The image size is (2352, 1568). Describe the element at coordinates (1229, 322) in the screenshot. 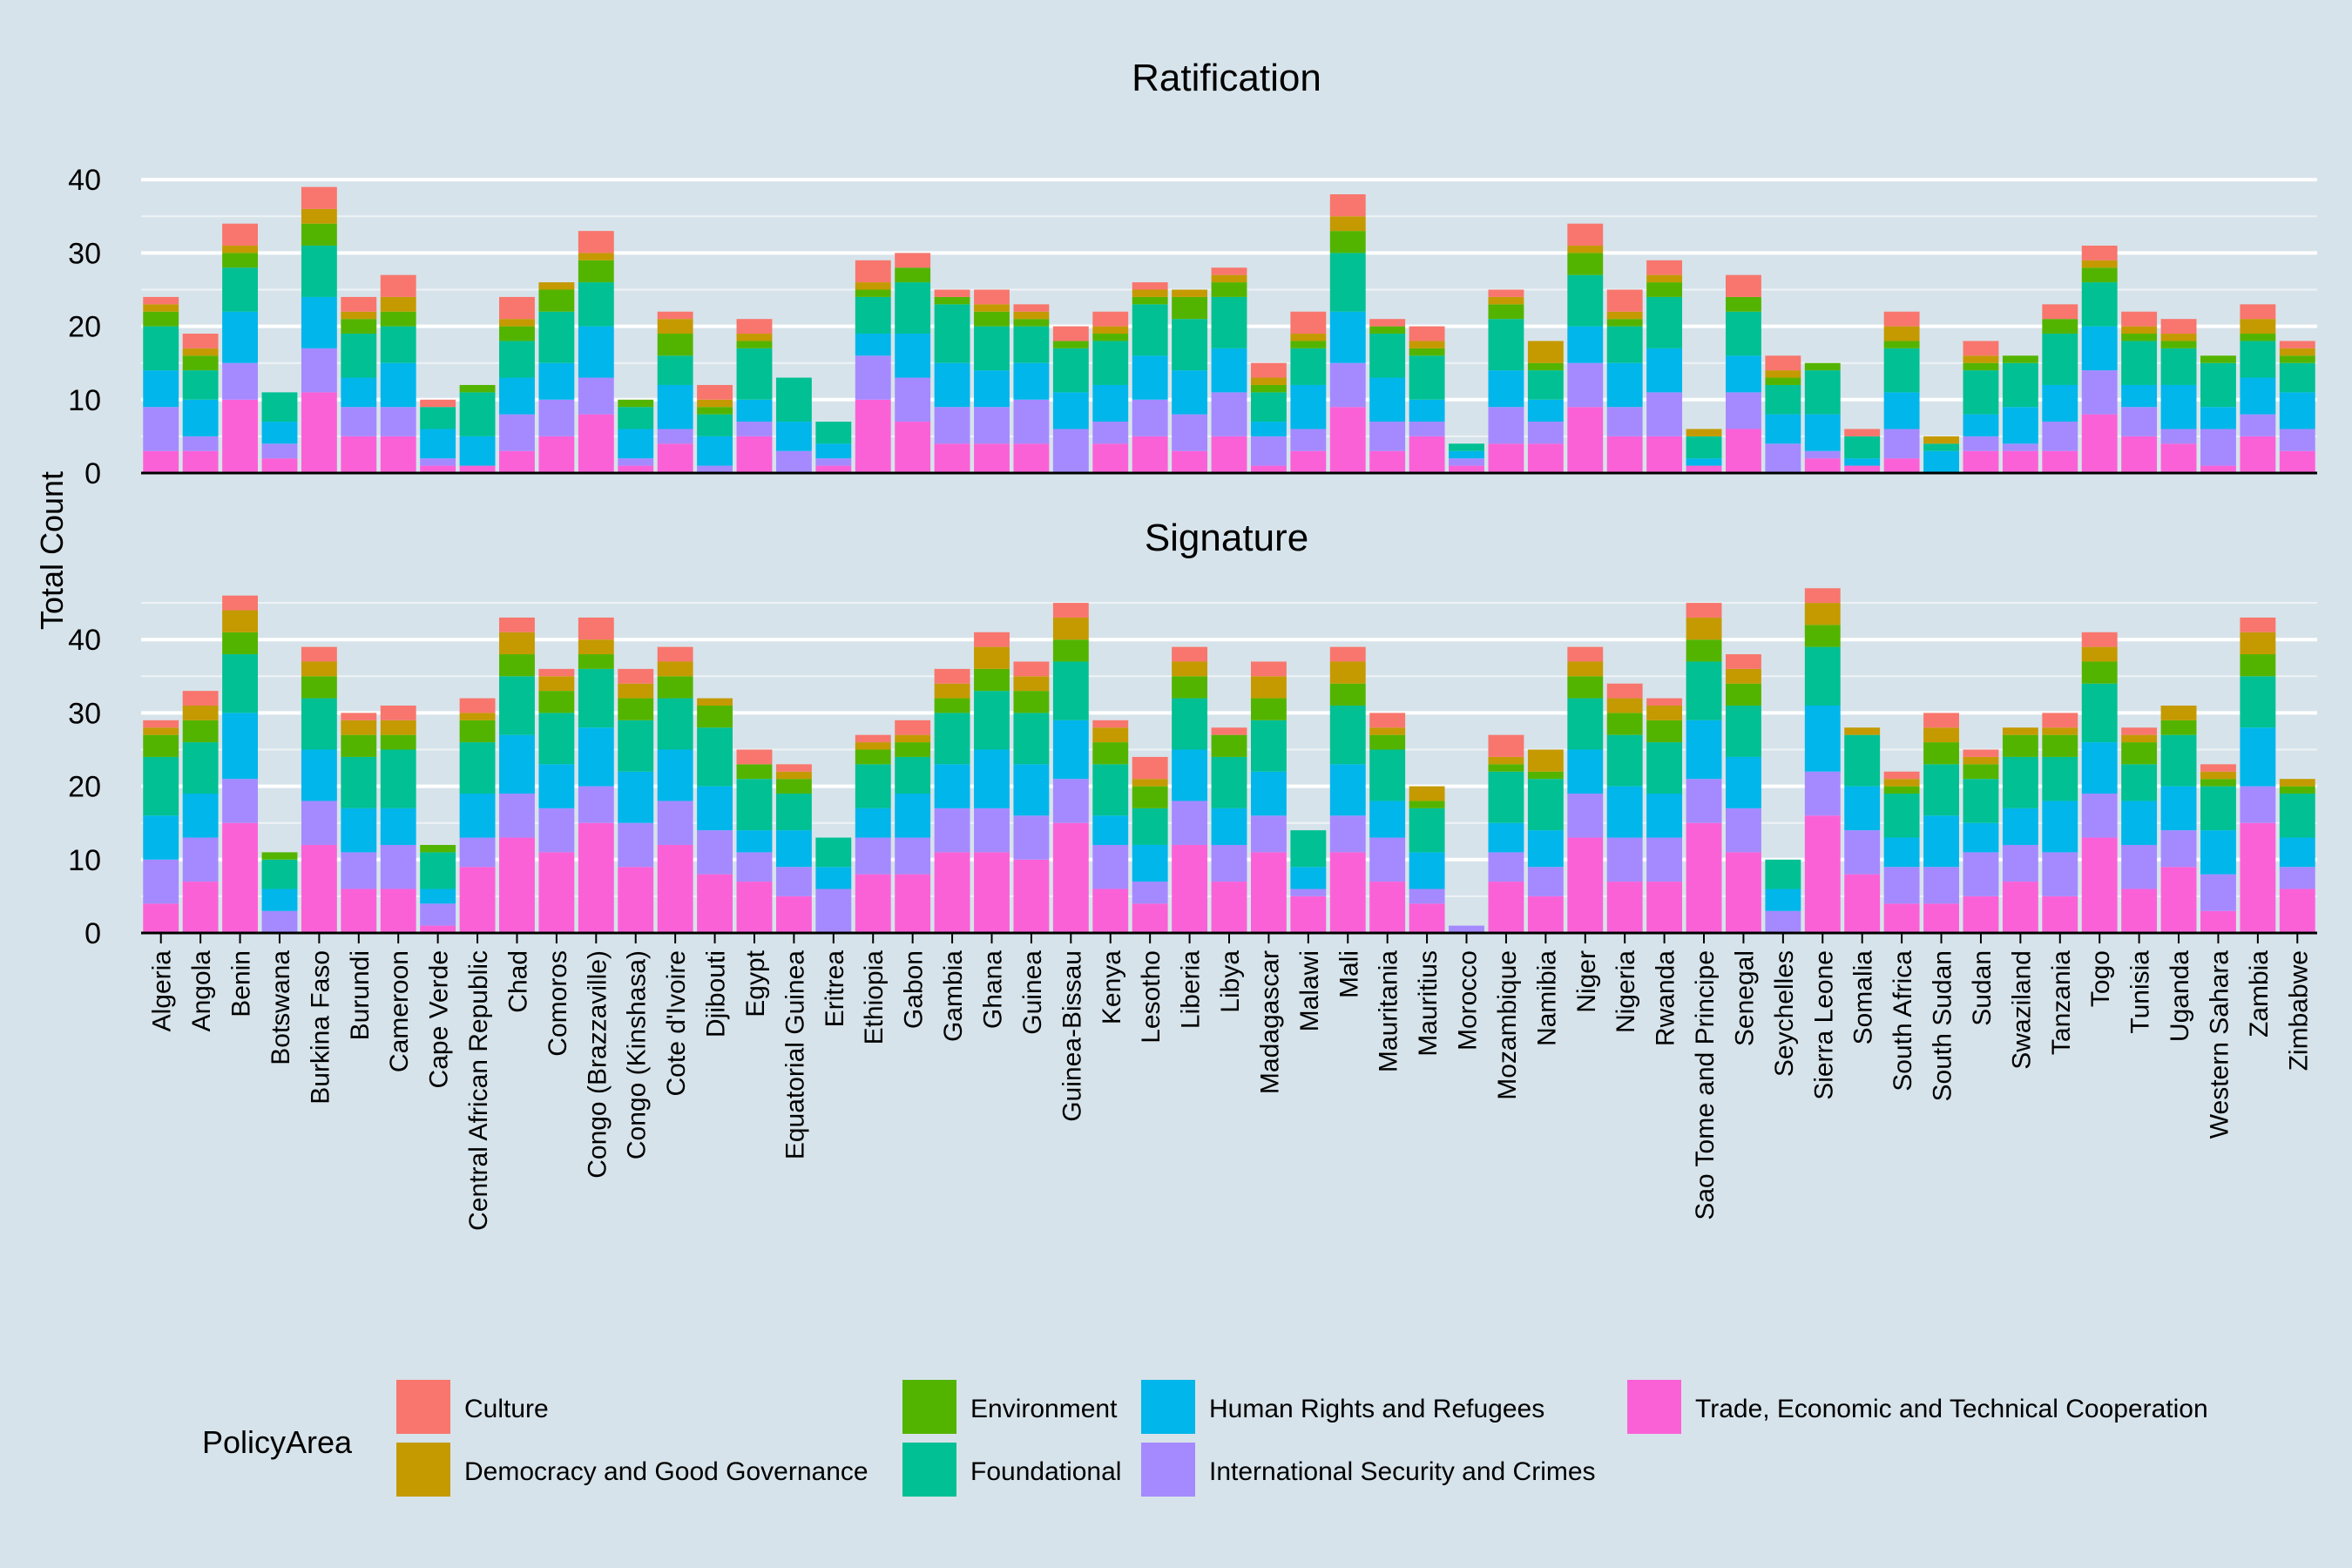

I see `ratification-bar-libya-foundational` at that location.